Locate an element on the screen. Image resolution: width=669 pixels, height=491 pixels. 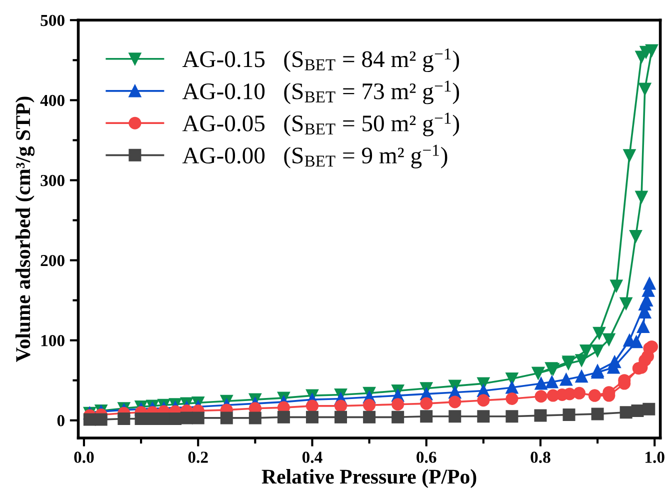
x-tick-label: 0.2 is located at coordinates (198, 457).